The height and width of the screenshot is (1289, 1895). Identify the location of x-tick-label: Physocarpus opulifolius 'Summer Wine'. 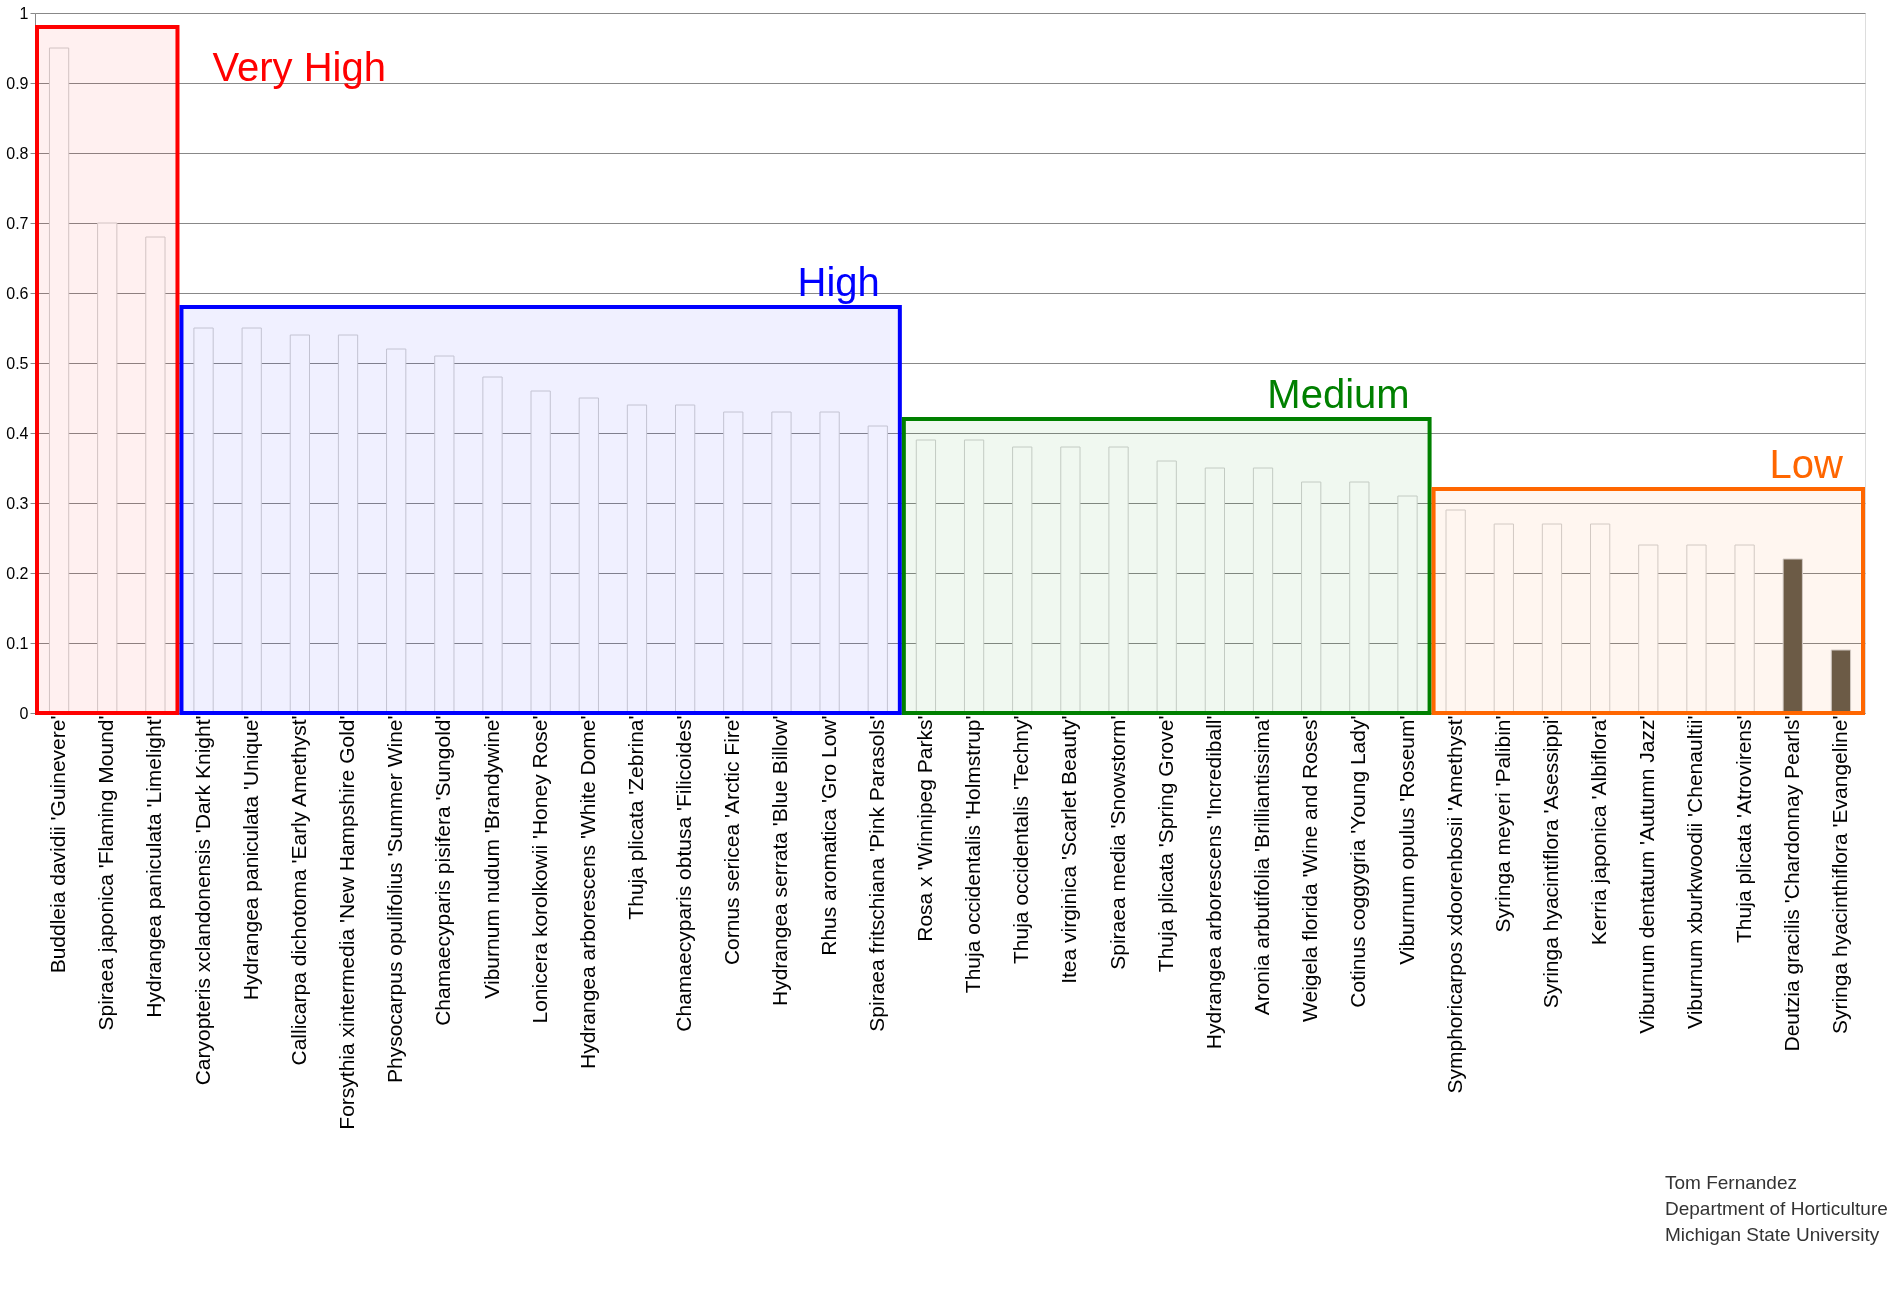
(395, 899).